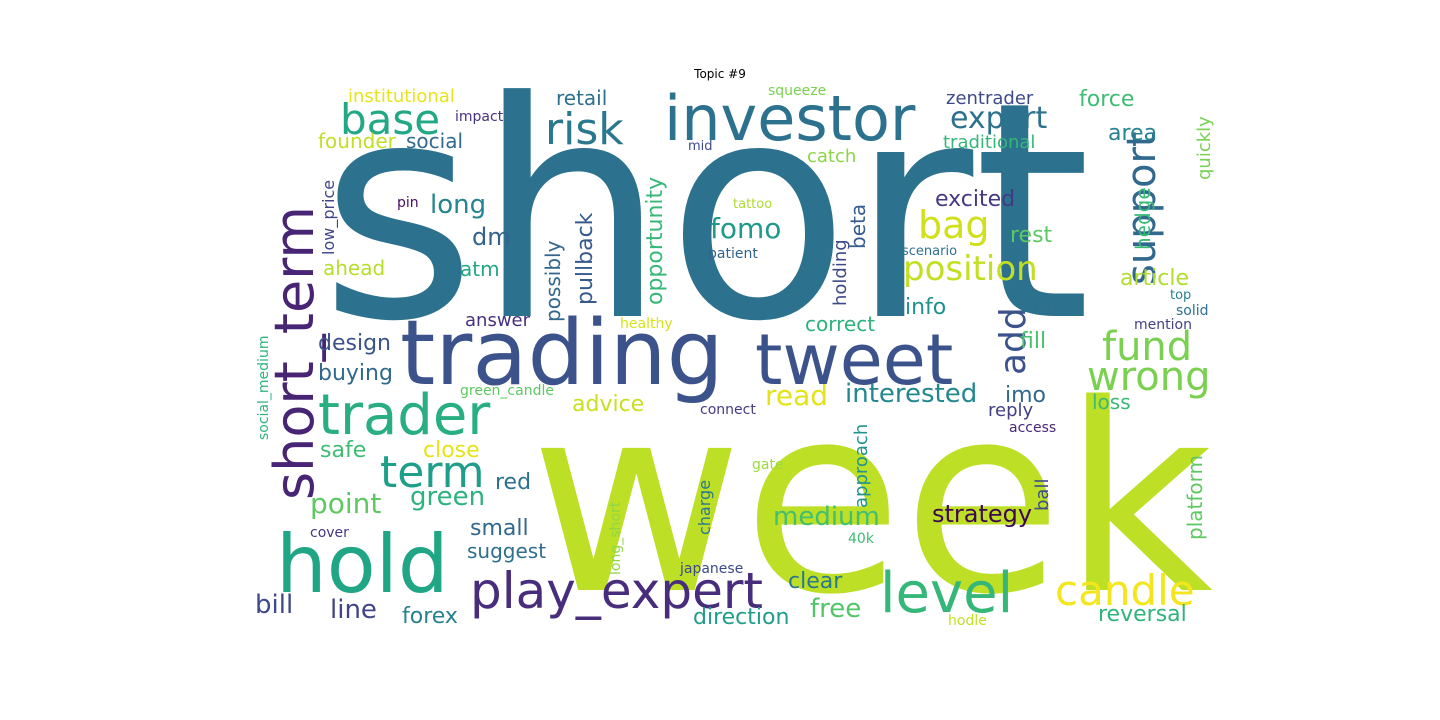 The image size is (1440, 720). Describe the element at coordinates (458, 205) in the screenshot. I see `word-long: long` at that location.